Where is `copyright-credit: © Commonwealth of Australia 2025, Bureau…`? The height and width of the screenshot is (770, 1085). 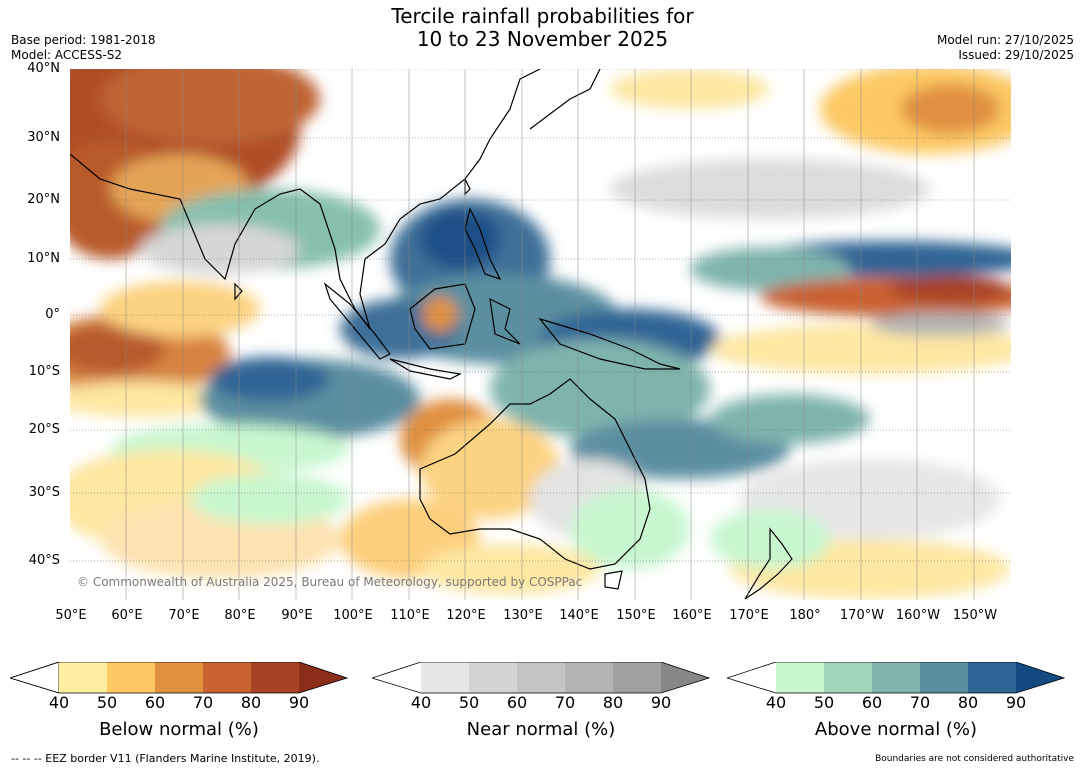 copyright-credit: © Commonwealth of Australia 2025, Bureau… is located at coordinates (330, 582).